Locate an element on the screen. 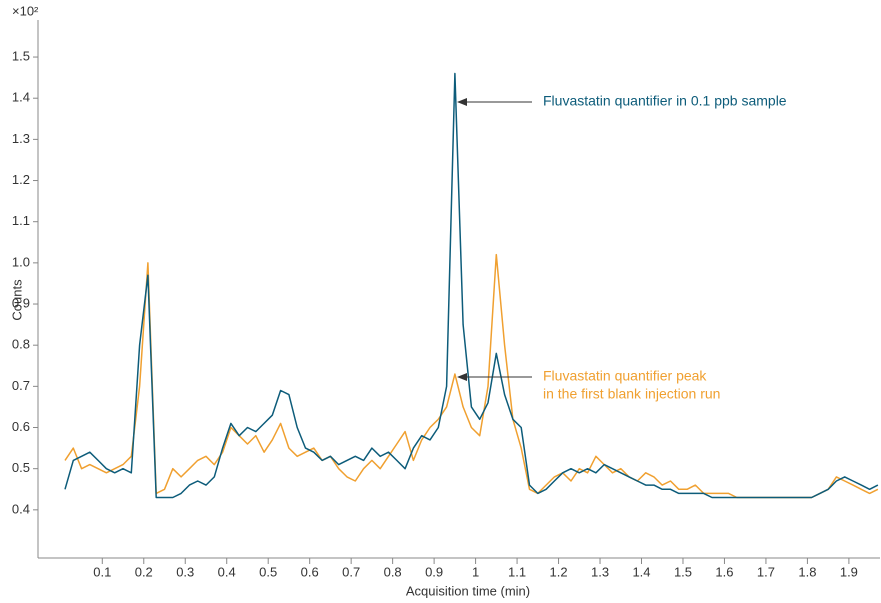  x-tick-label: 1.2 is located at coordinates (559, 571).